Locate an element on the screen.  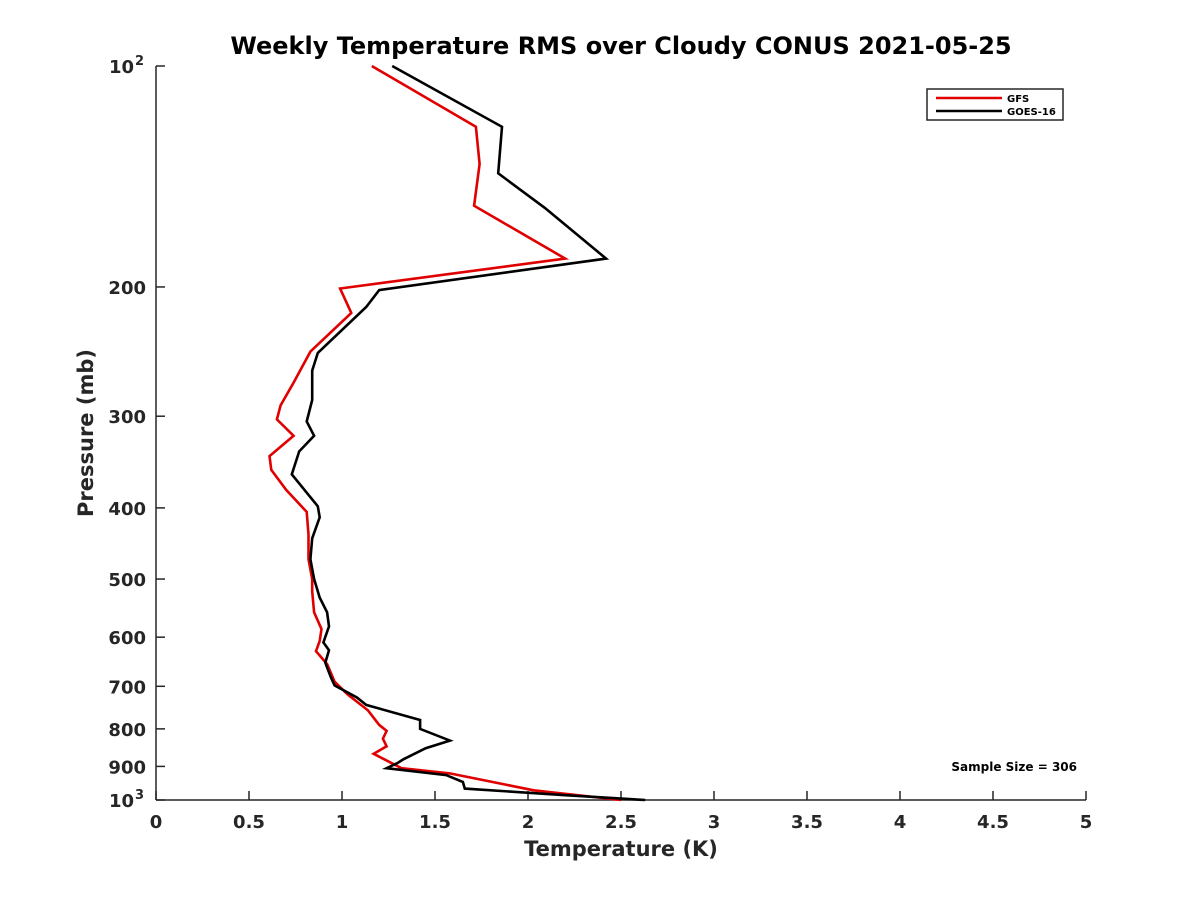
y-tick-exponent: 3 is located at coordinates (139, 795).